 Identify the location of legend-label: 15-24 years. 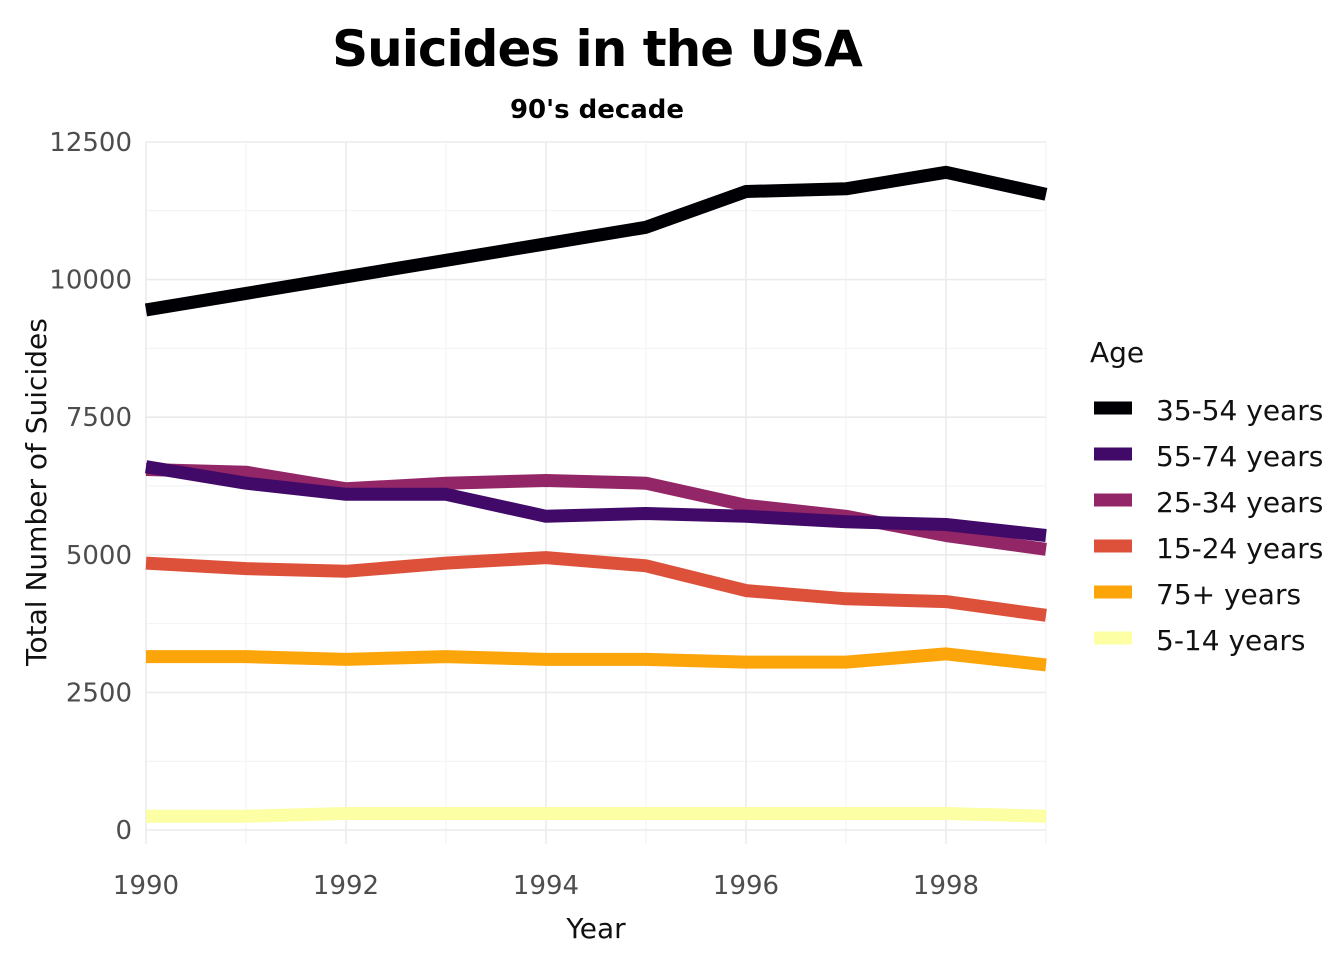
(1239, 548).